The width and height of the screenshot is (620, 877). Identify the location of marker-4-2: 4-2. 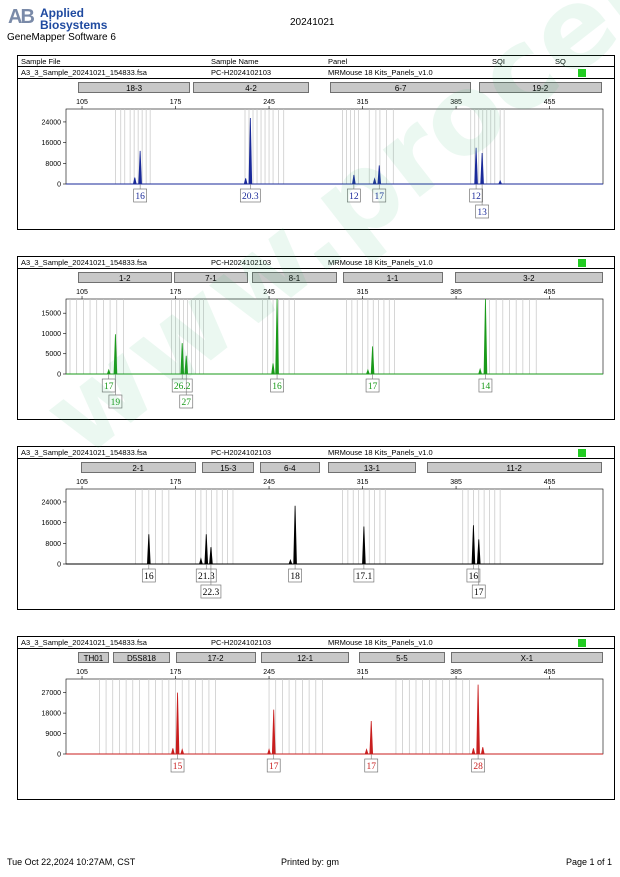
(251, 87).